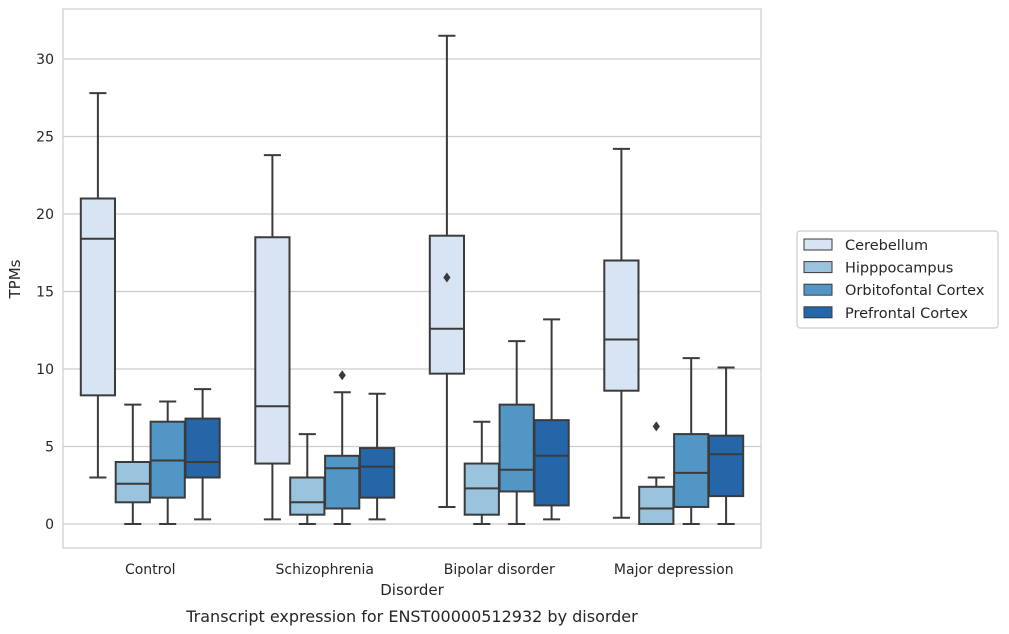 This screenshot has width=1009, height=634. What do you see at coordinates (412, 590) in the screenshot?
I see `x-axis-title: Disorder` at bounding box center [412, 590].